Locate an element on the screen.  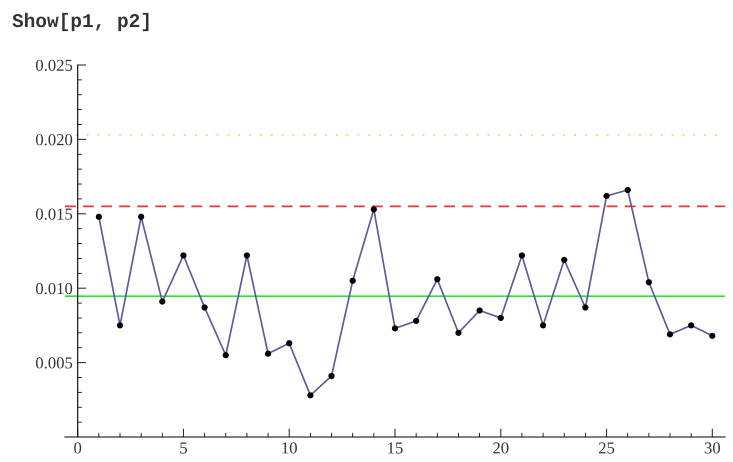
x-tick-label: 15 is located at coordinates (395, 448).